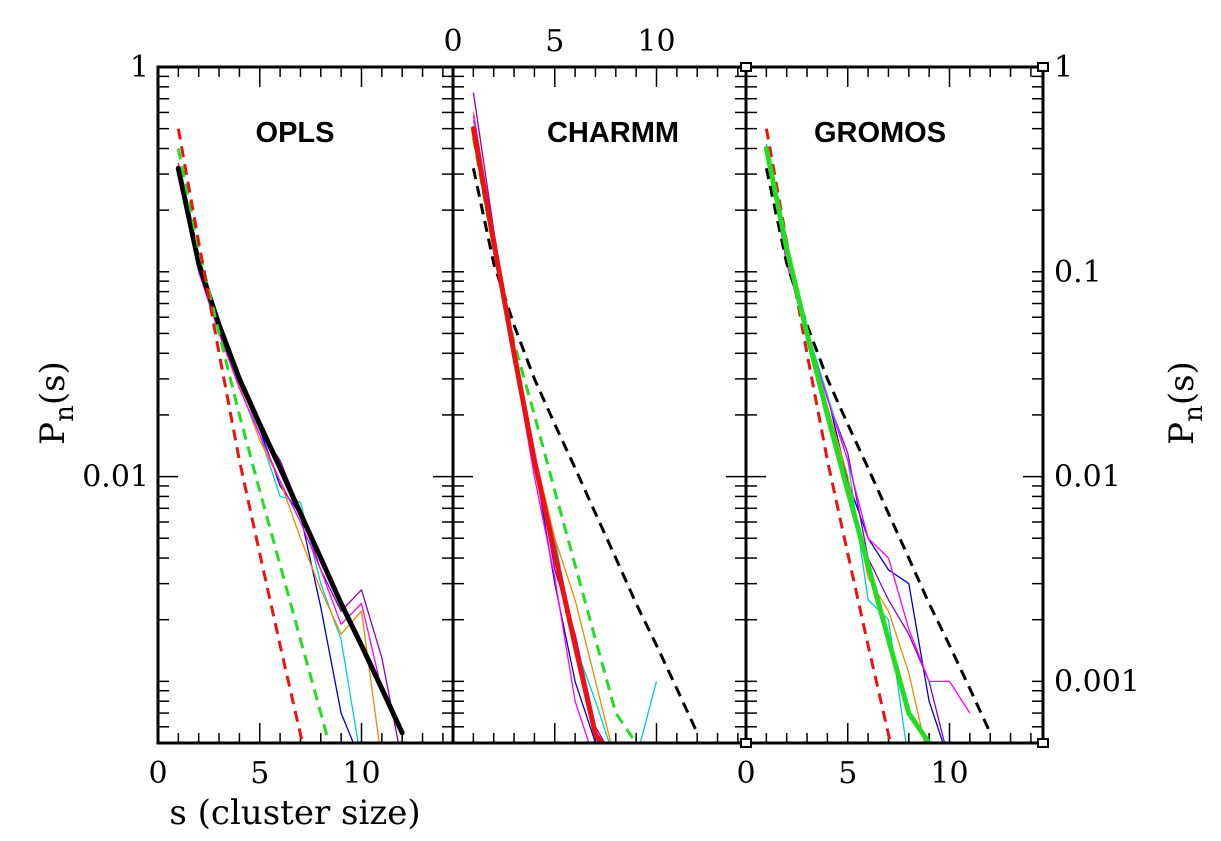 The height and width of the screenshot is (841, 1221). I want to click on y-tick-label: 0.01, so click(115, 477).